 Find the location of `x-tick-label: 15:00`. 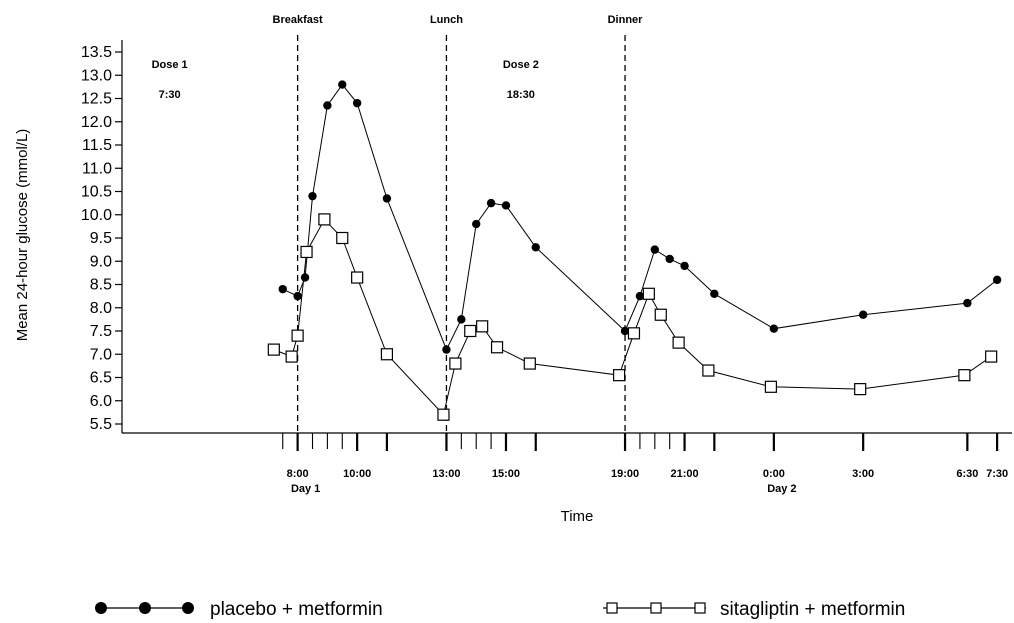

x-tick-label: 15:00 is located at coordinates (506, 474).